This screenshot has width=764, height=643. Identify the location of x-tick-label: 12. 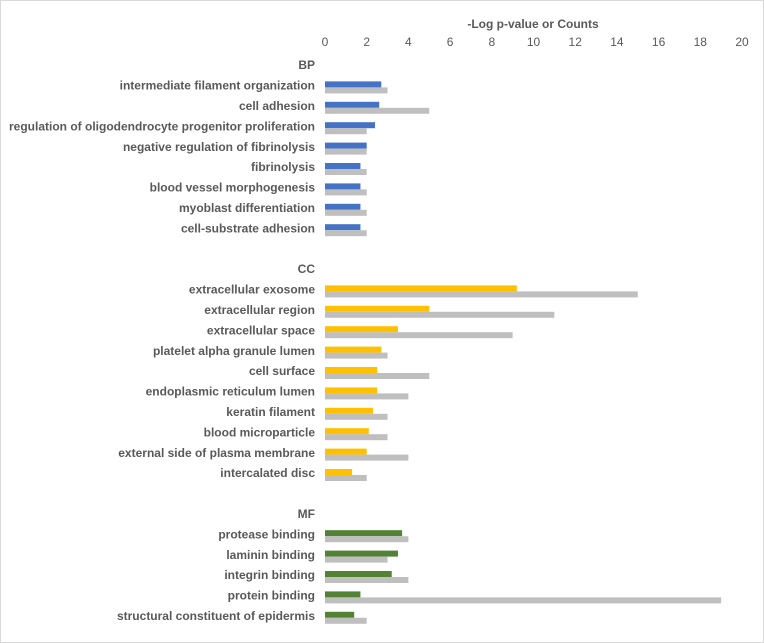
(576, 42).